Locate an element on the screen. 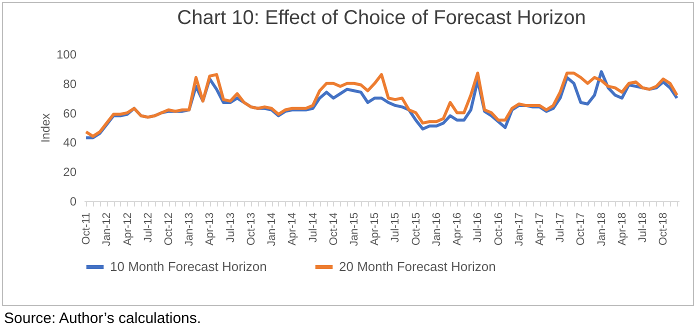 This screenshot has width=698, height=336. x-tick-label: Jul-14 is located at coordinates (313, 227).